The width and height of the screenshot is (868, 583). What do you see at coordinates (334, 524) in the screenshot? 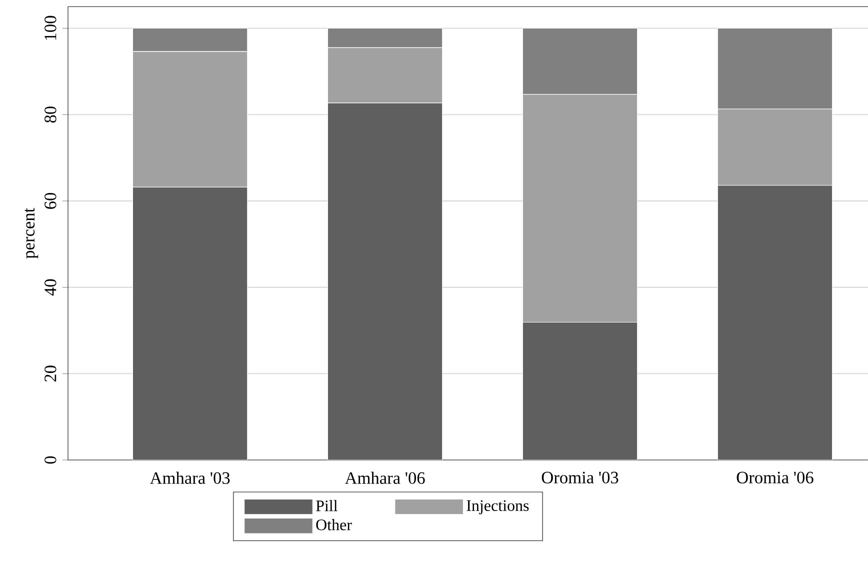
I see `legend-label: Other` at bounding box center [334, 524].